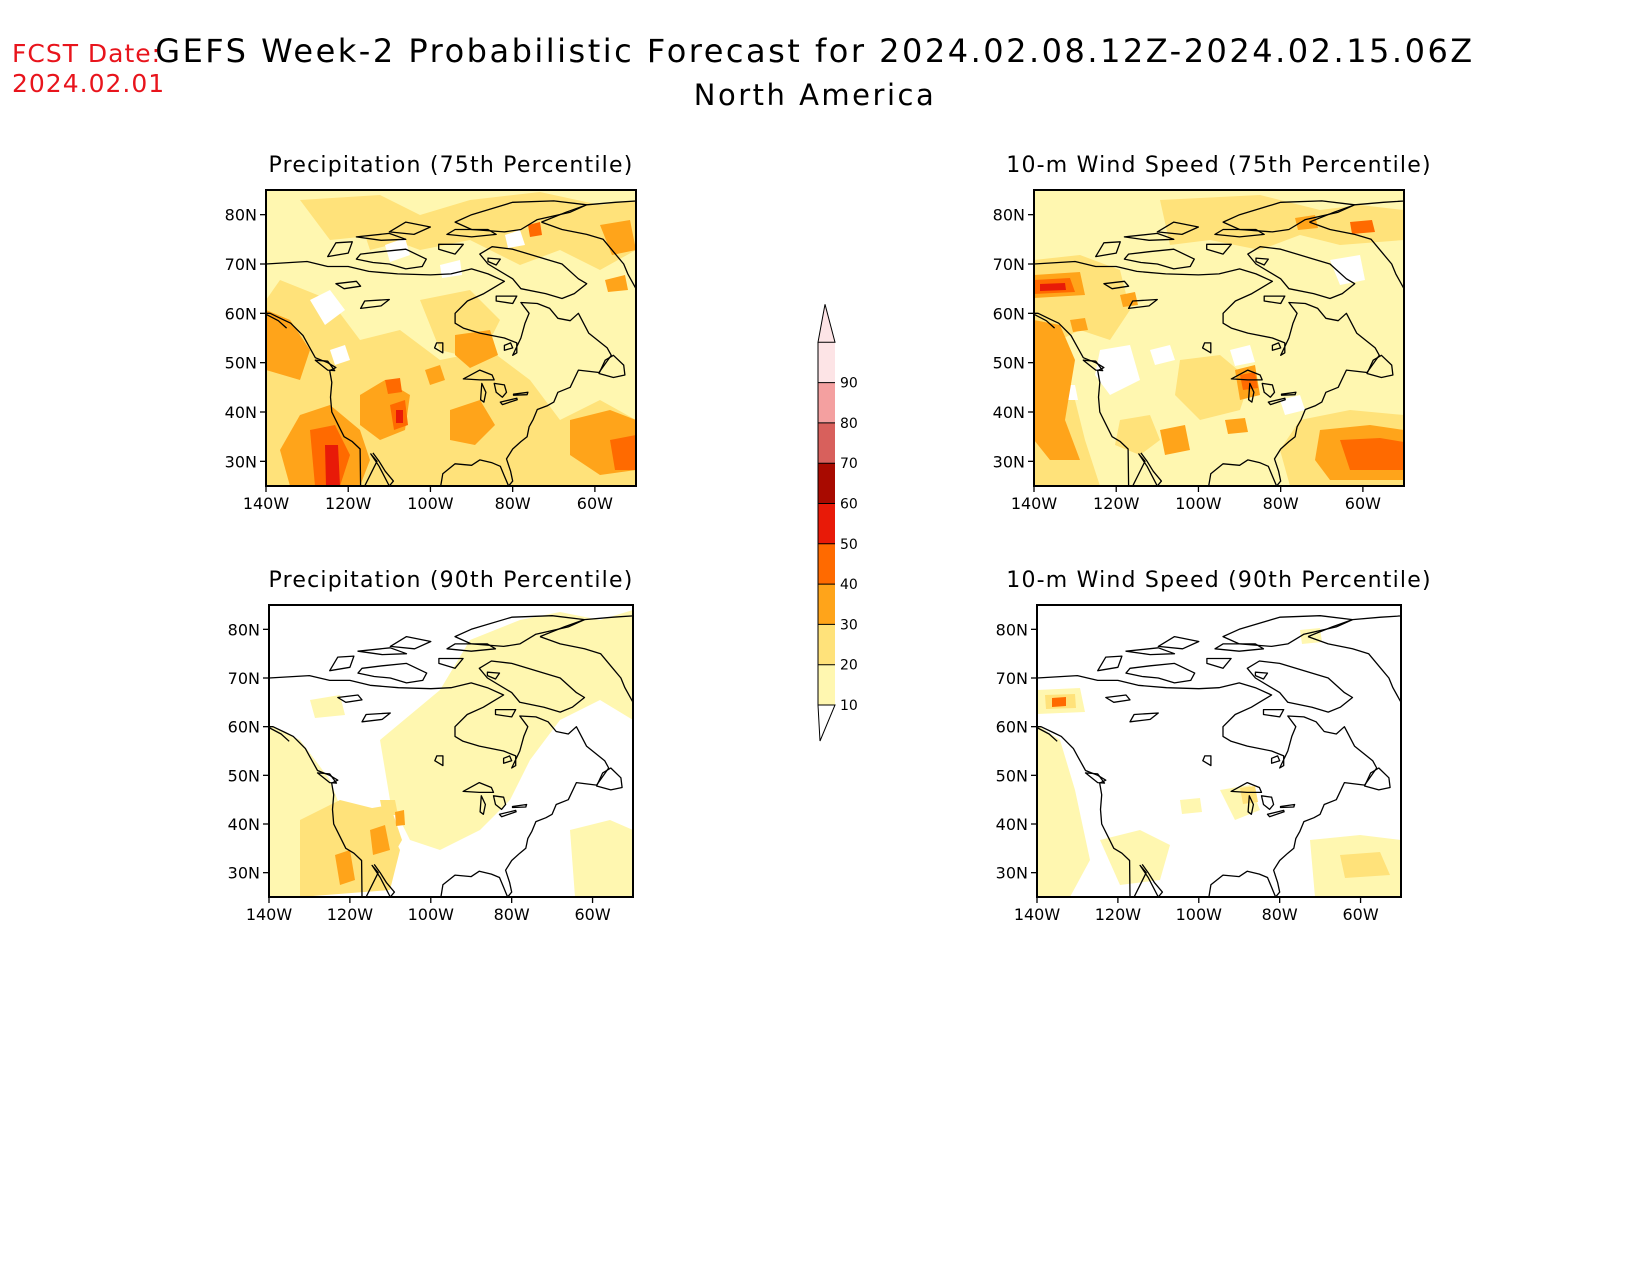 This screenshot has width=1650, height=1275. What do you see at coordinates (849, 505) in the screenshot?
I see `colorbar-label: 60` at bounding box center [849, 505].